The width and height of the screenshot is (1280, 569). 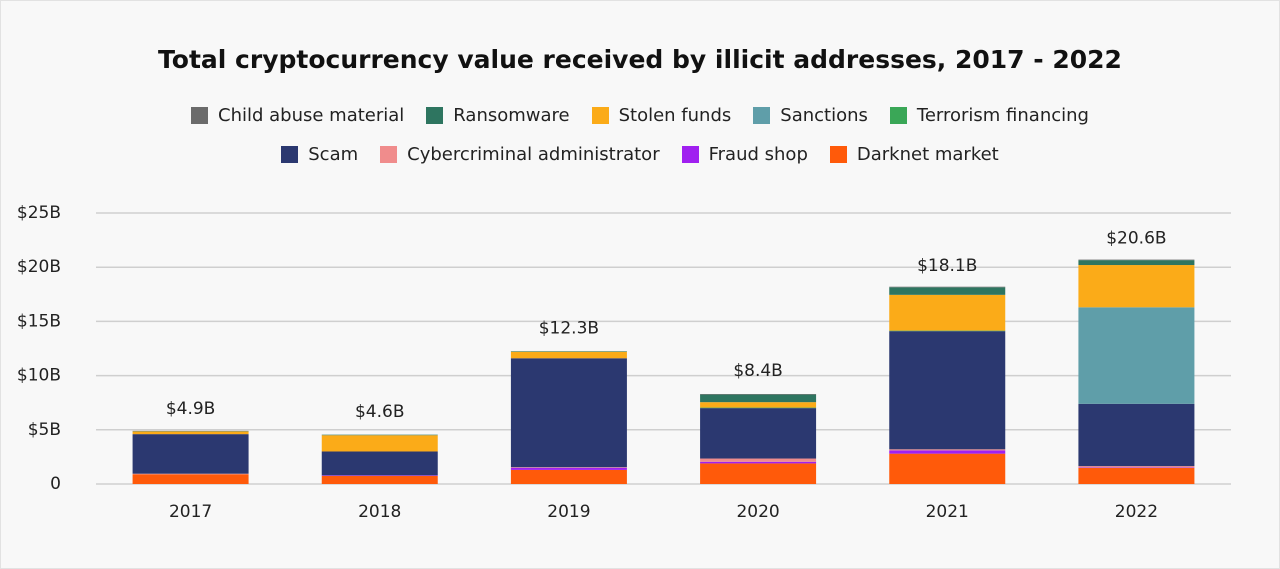 I want to click on y-tick-label: 0, so click(x=55, y=484).